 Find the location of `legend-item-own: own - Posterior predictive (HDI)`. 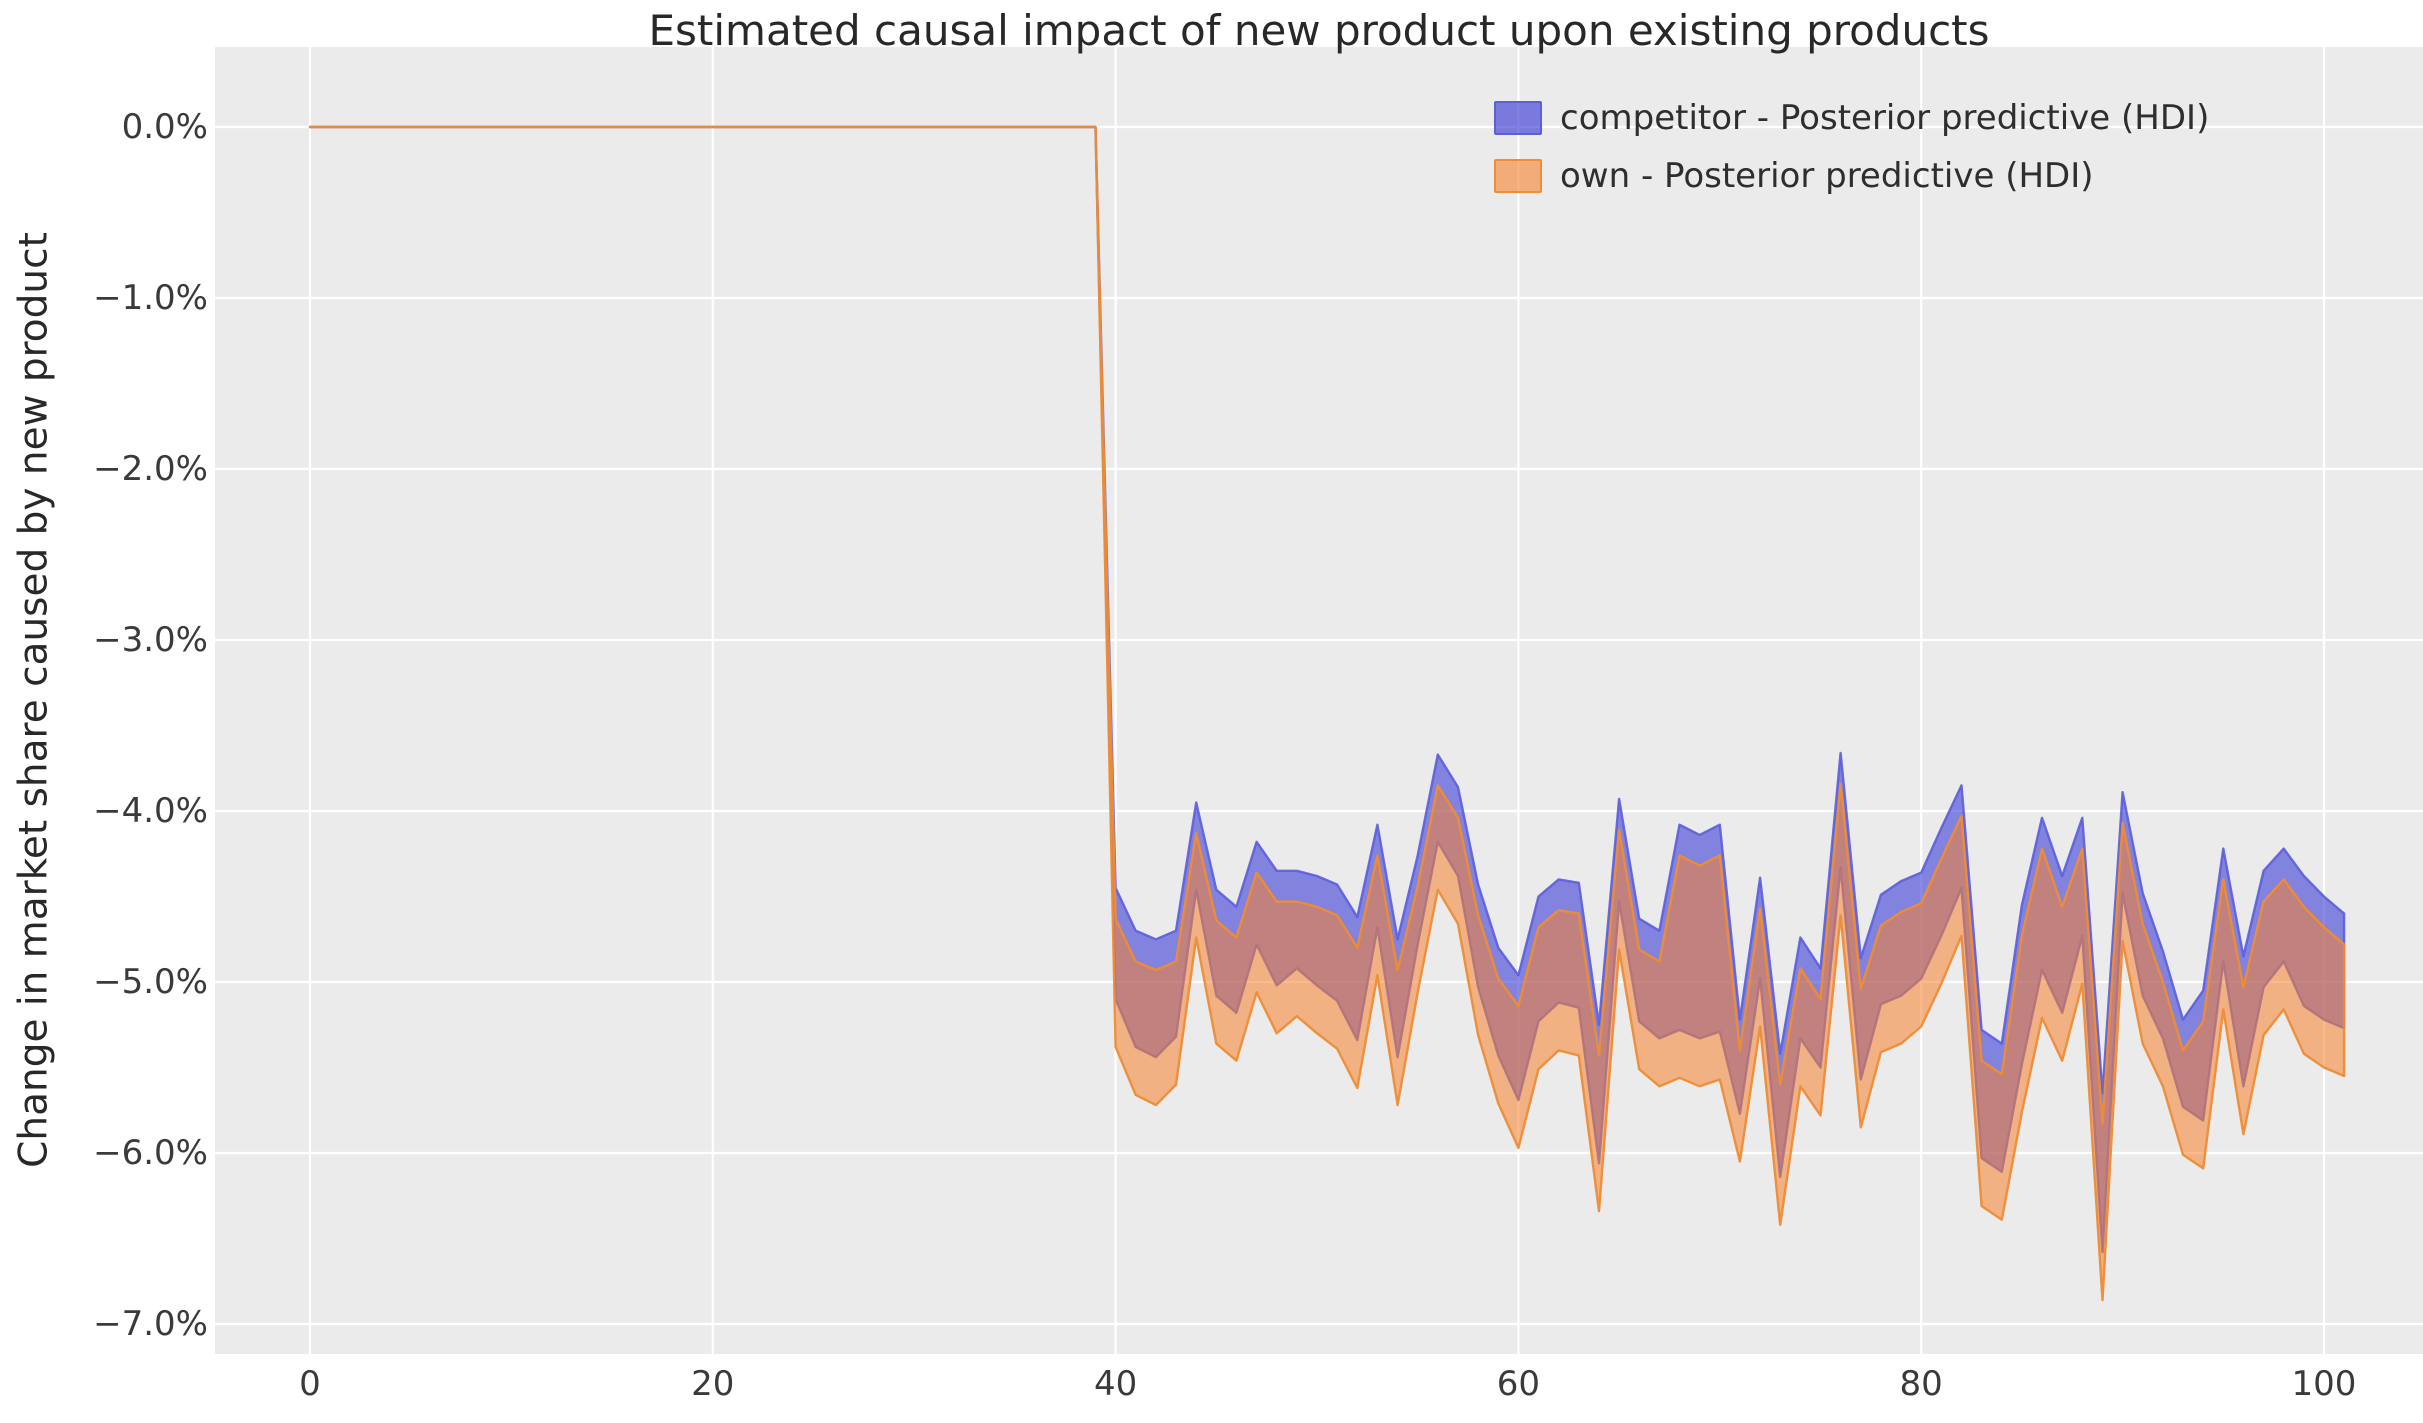

legend-item-own: own - Posterior predictive (HDI) is located at coordinates (1794, 176).